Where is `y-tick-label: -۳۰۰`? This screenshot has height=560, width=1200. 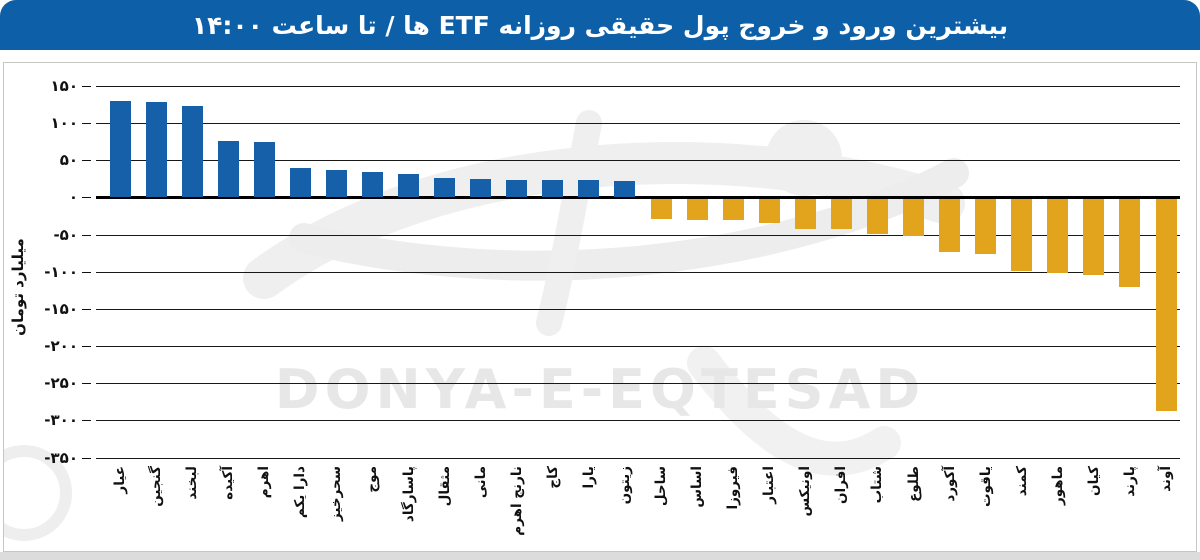
y-tick-label: -۳۰۰ is located at coordinates (61, 420).